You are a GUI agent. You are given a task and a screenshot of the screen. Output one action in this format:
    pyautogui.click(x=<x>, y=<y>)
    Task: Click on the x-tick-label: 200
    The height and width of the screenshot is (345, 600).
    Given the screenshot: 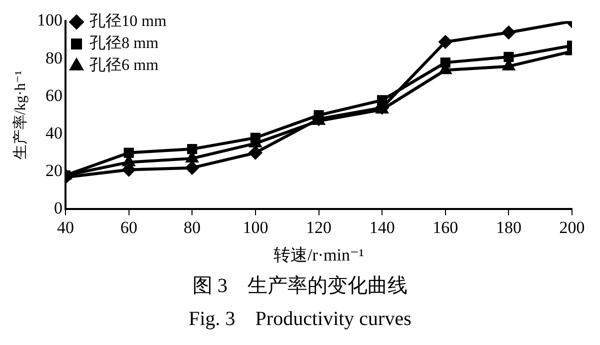 What is the action you would take?
    pyautogui.click(x=572, y=227)
    